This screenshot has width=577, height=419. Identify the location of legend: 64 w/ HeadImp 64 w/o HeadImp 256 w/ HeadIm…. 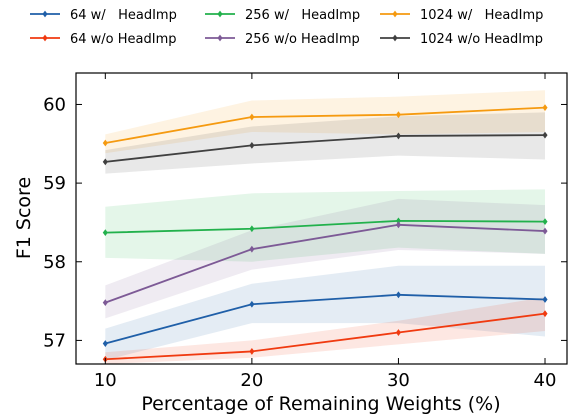
(286, 27).